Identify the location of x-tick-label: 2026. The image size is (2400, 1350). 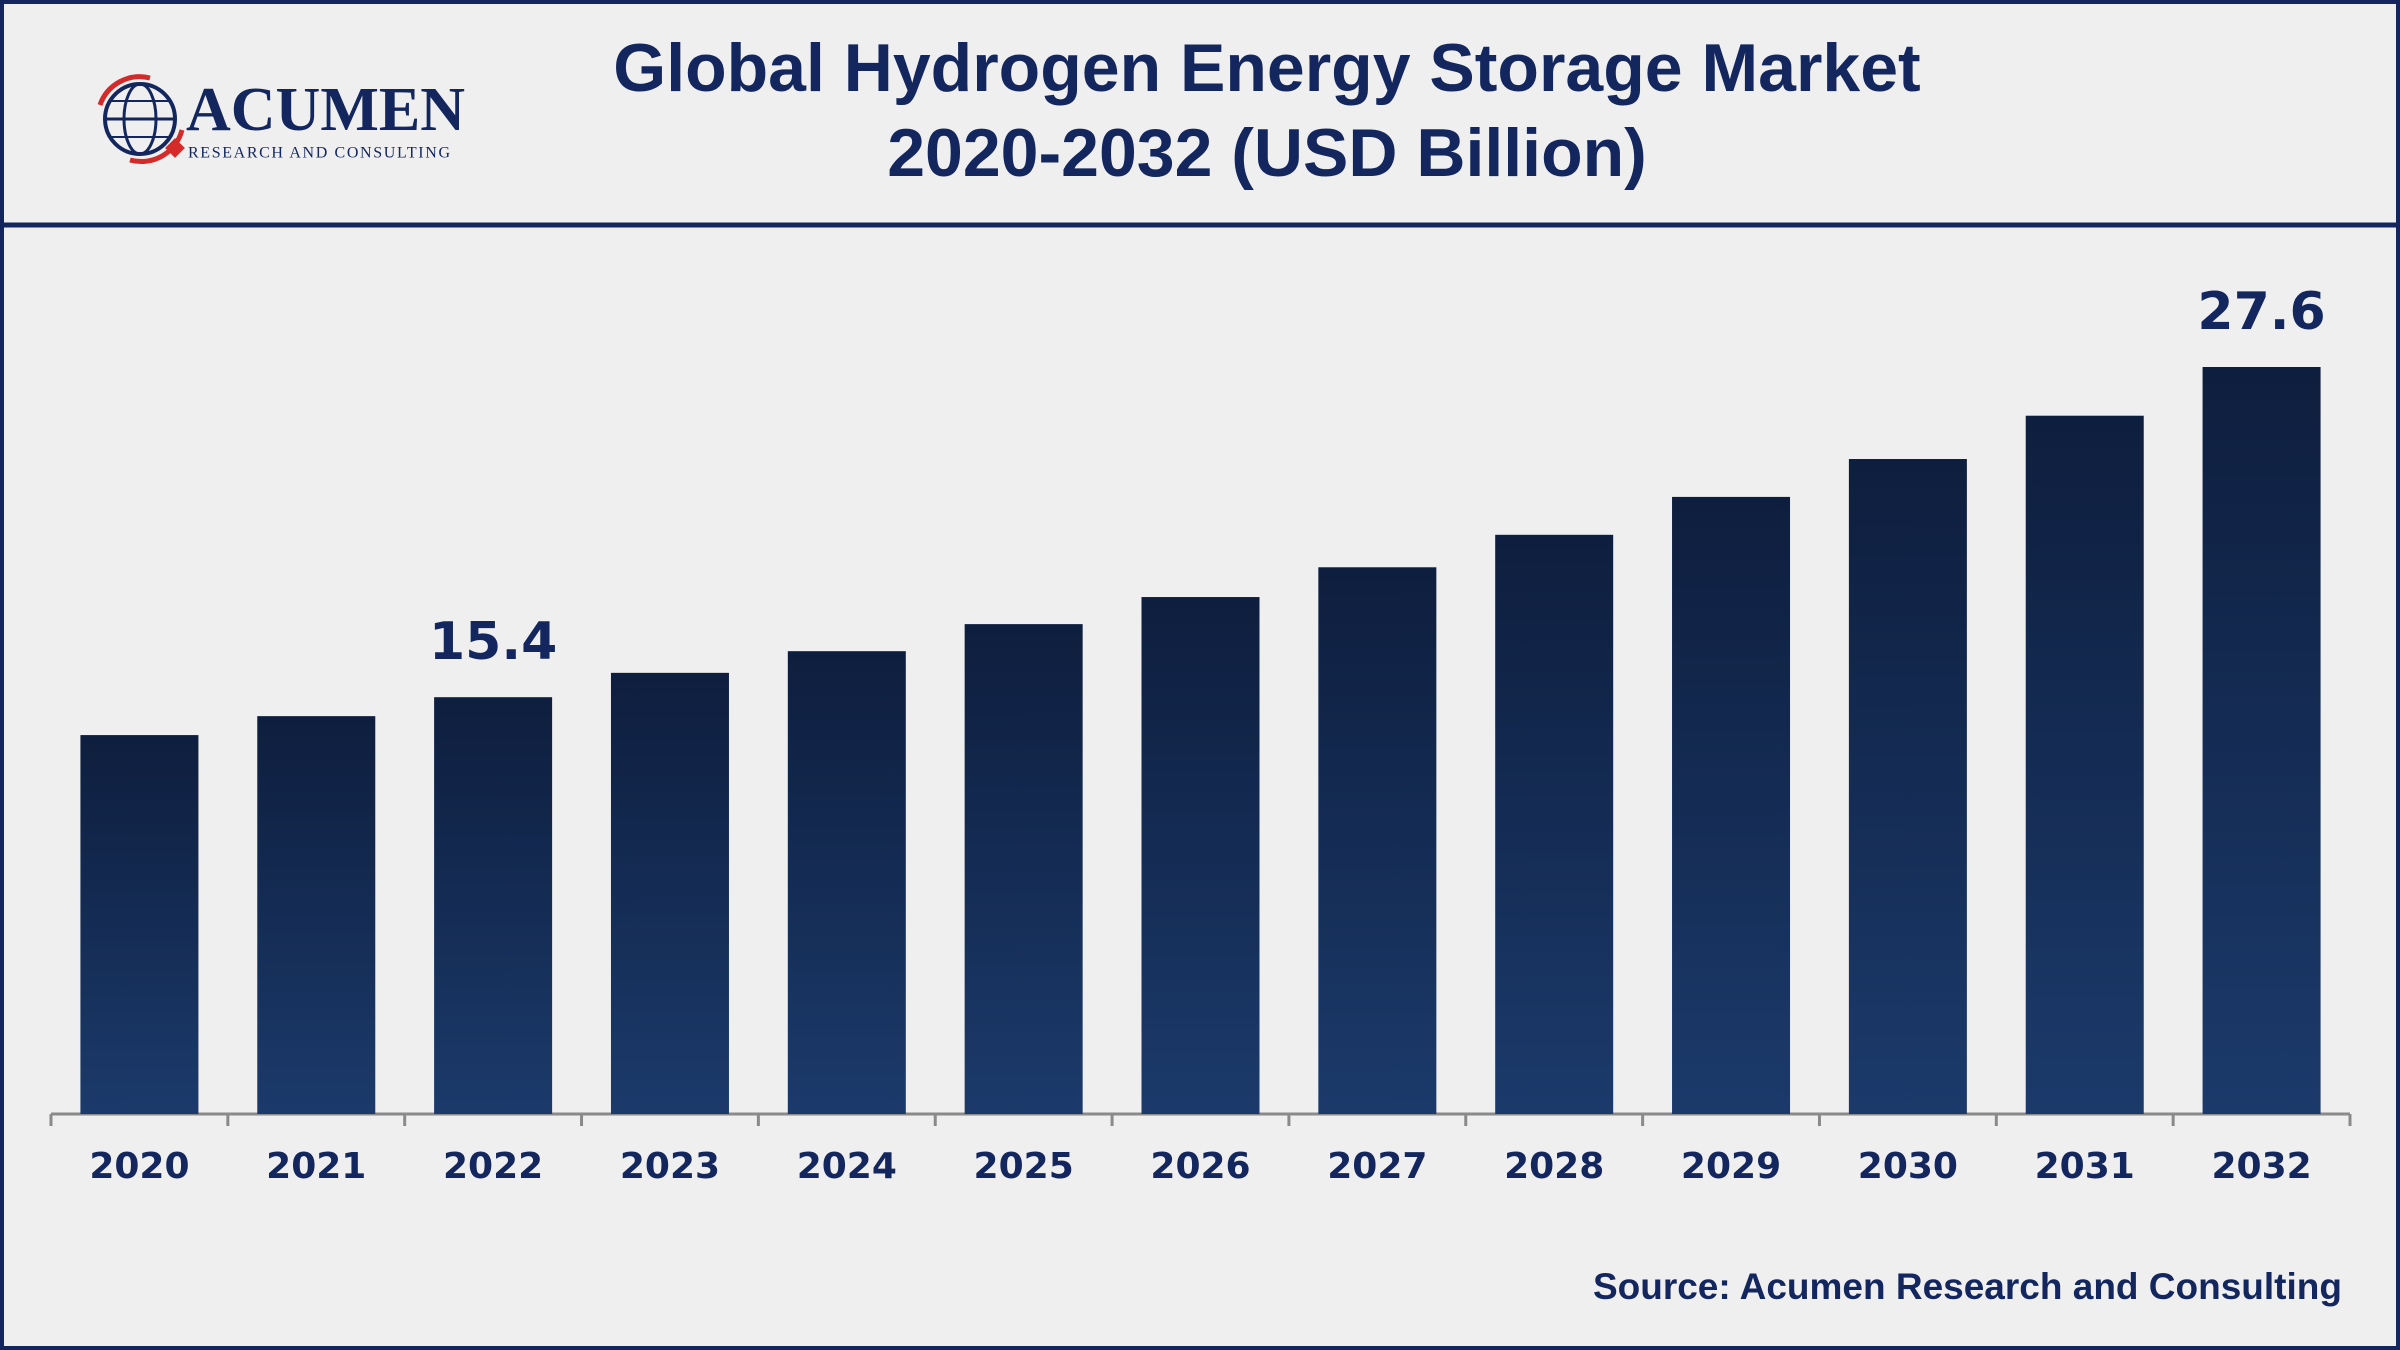
(1200, 1166).